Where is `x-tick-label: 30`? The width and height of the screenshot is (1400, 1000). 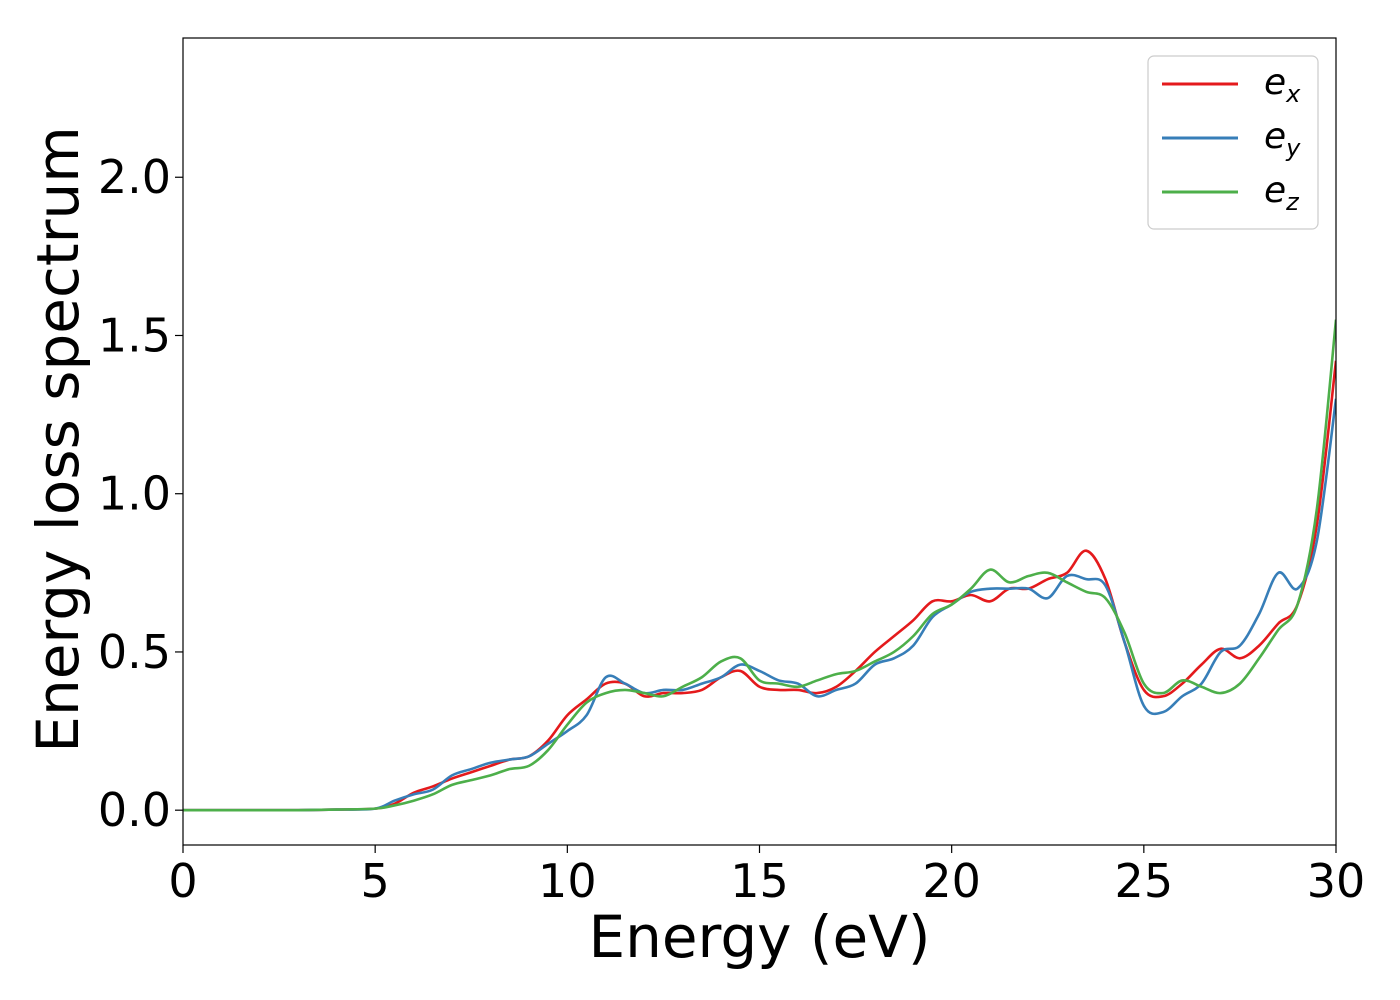
x-tick-label: 30 is located at coordinates (1336, 881).